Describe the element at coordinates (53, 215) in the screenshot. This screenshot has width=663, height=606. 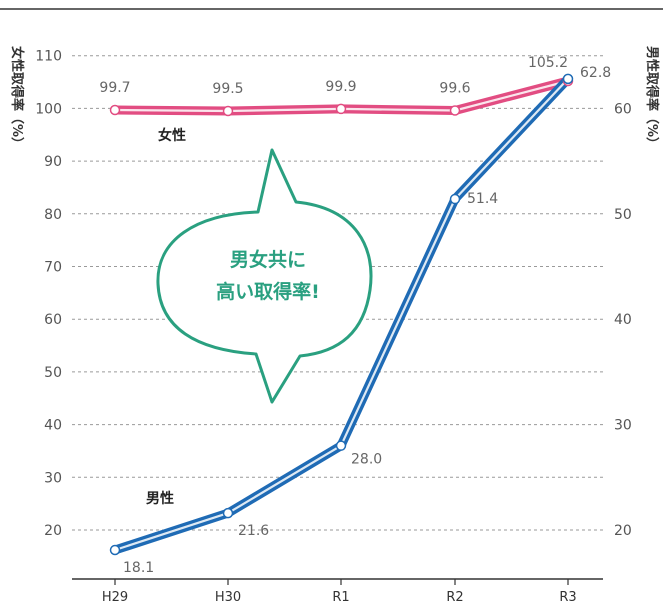
I see `left-tick-label: 80` at that location.